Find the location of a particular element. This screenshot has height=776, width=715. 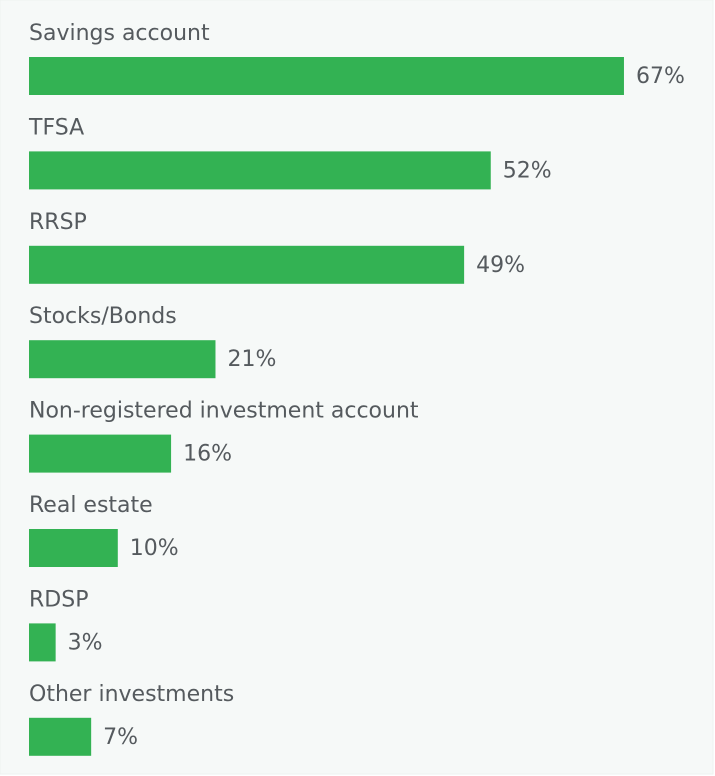

value-label: 49% is located at coordinates (500, 265).